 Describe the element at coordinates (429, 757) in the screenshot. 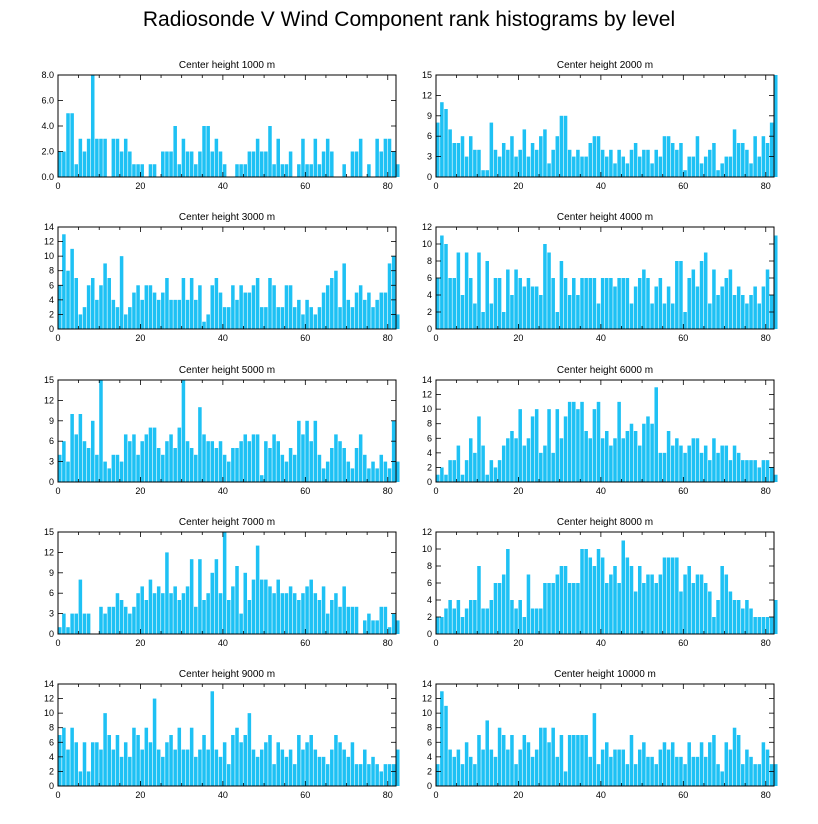

I see `y-tick-label: 4` at that location.